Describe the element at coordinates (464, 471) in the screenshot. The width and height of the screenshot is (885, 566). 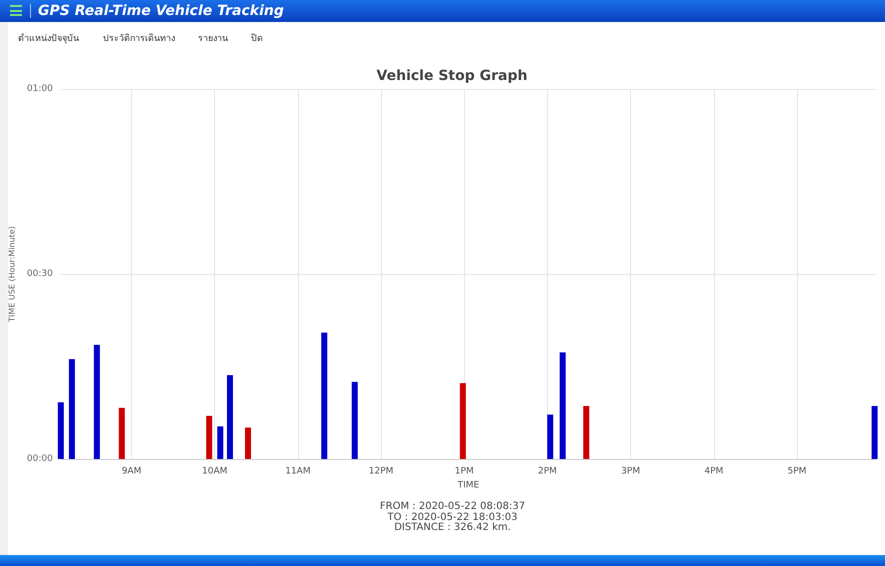
I see `x-tick-label: 1PM` at that location.